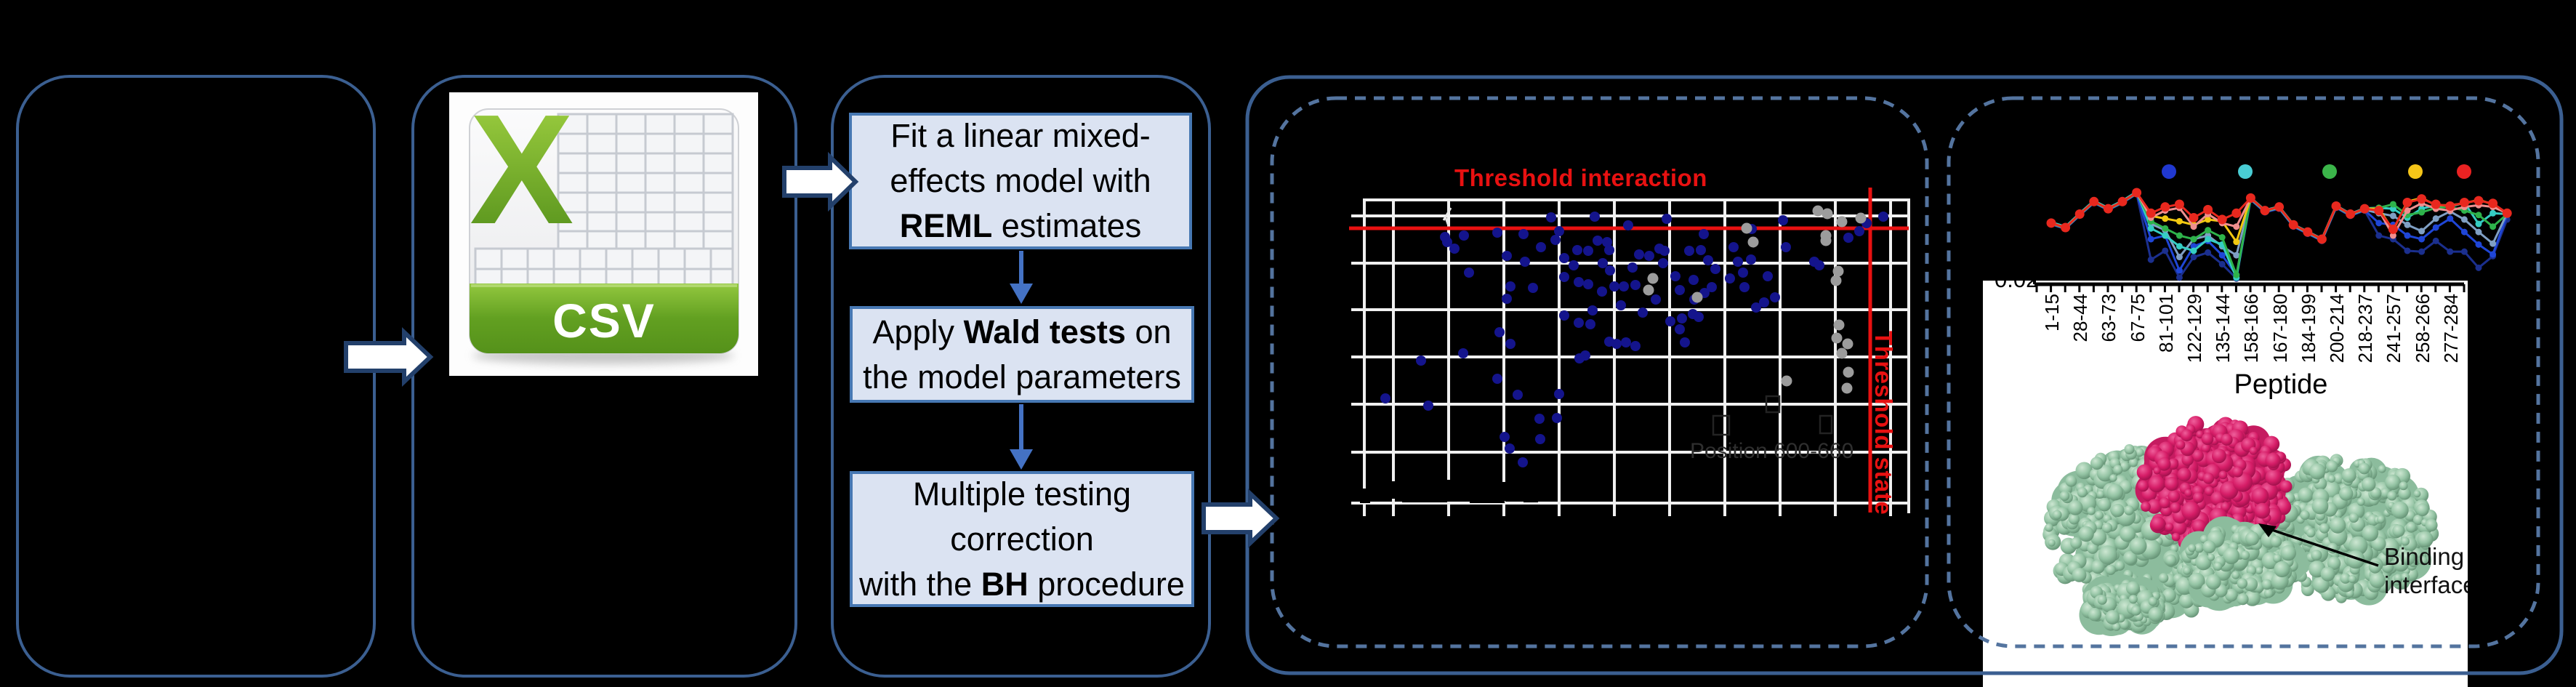 Image resolution: width=2576 pixels, height=687 pixels. What do you see at coordinates (645, 181) in the screenshot?
I see `csv-grid-top` at bounding box center [645, 181].